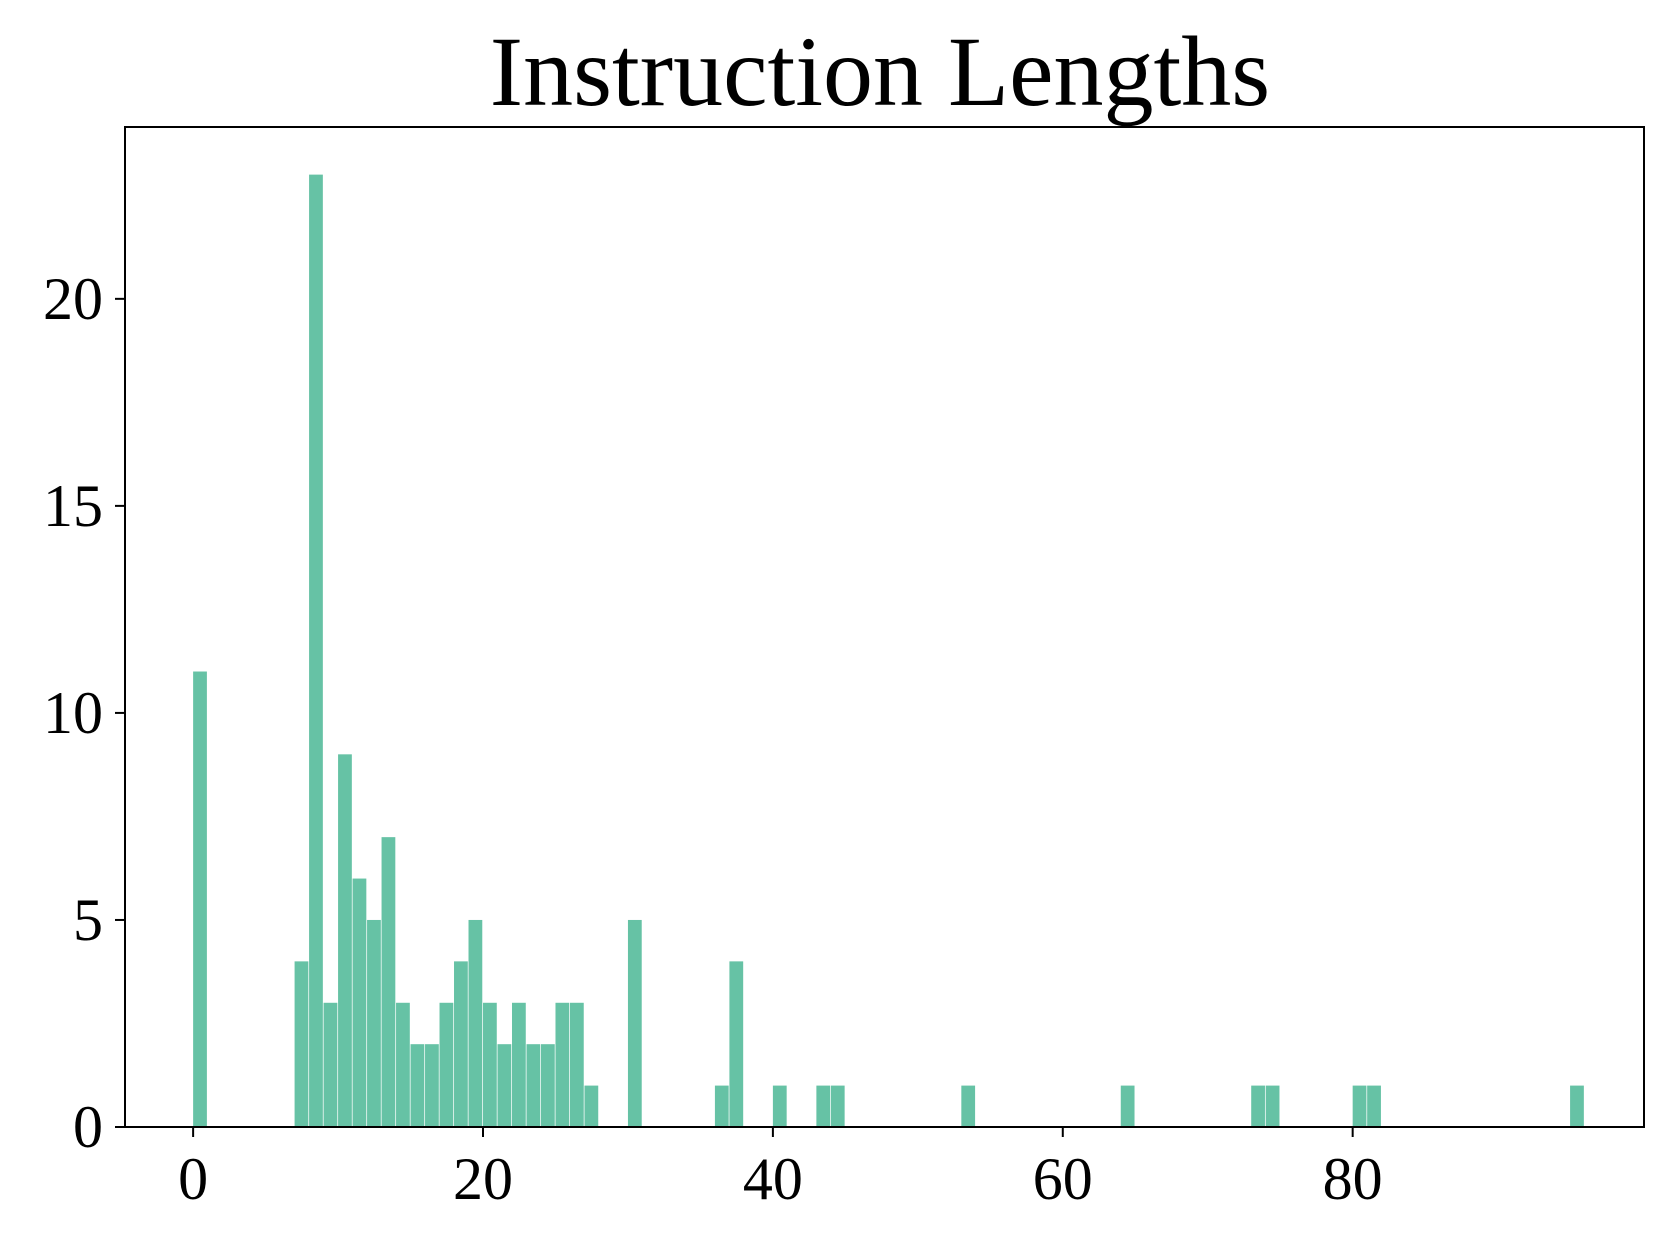  I want to click on x-axis: 0 20 40 60 80, so click(780, 1169).